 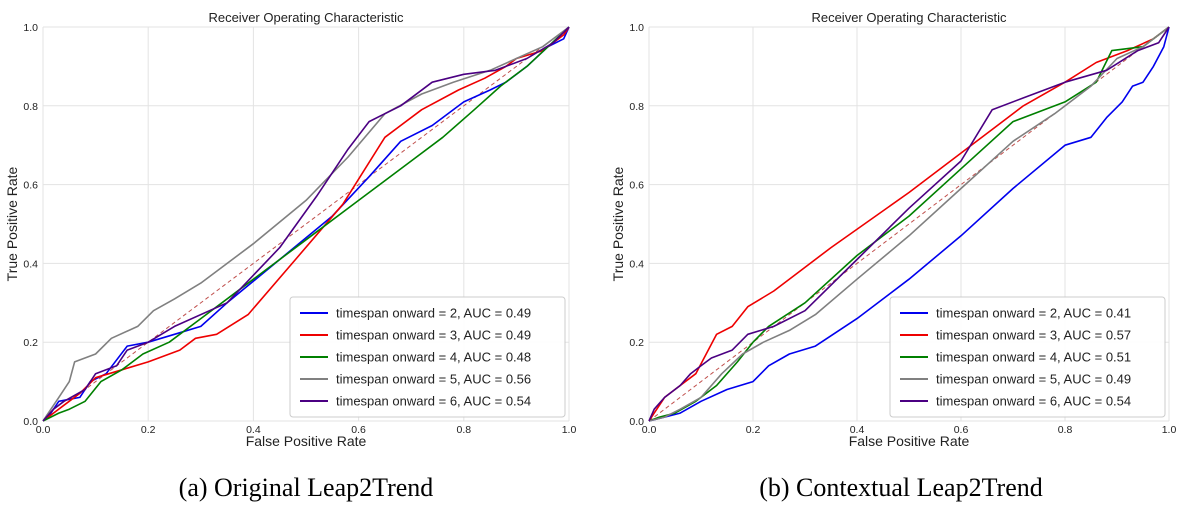 I want to click on legend-entry: timespan onward = 3, AUC = 0.57, so click(x=1033, y=335).